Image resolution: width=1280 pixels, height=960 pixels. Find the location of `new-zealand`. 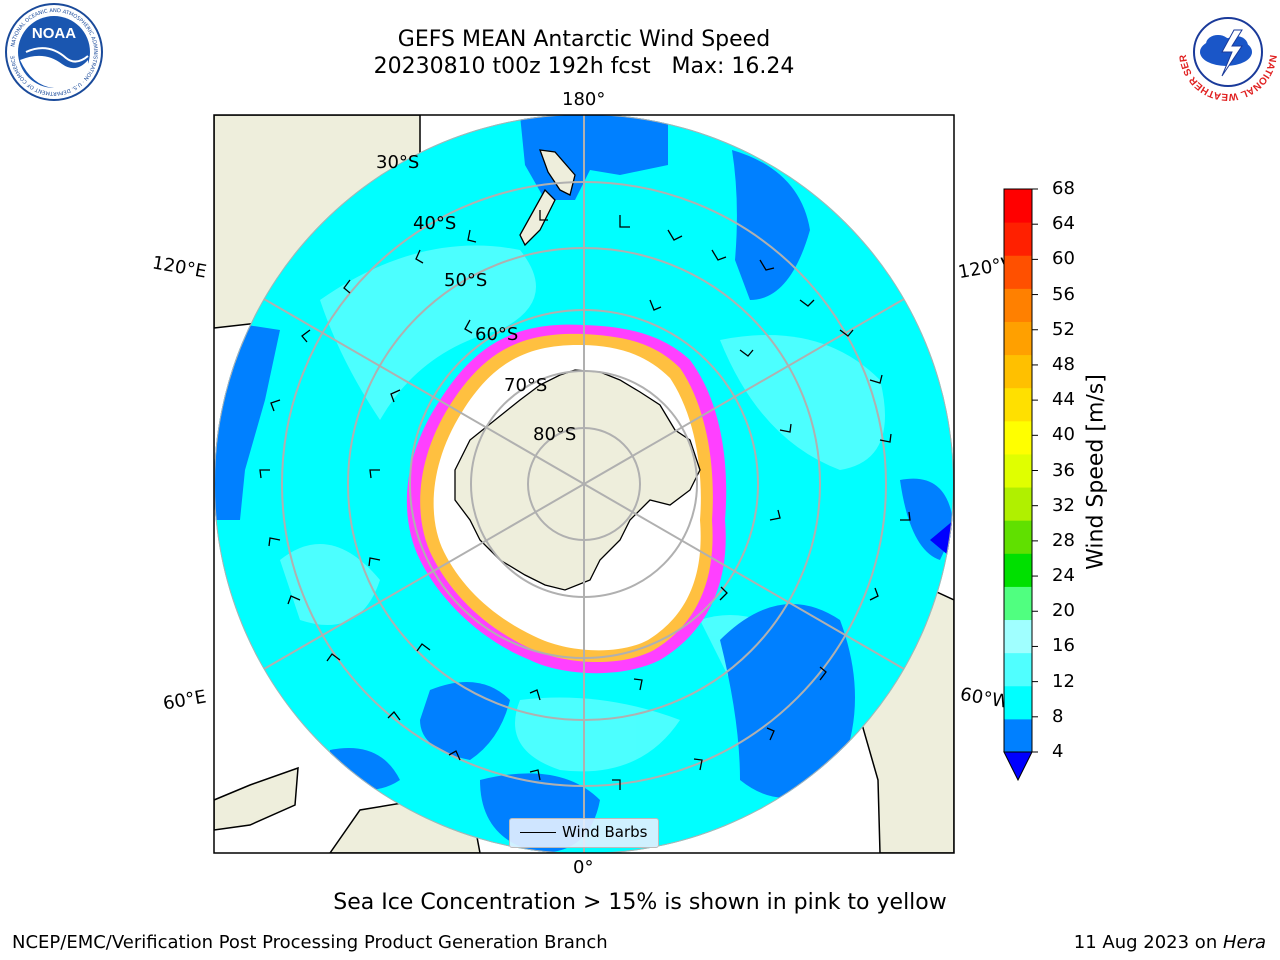

new-zealand is located at coordinates (547, 198).